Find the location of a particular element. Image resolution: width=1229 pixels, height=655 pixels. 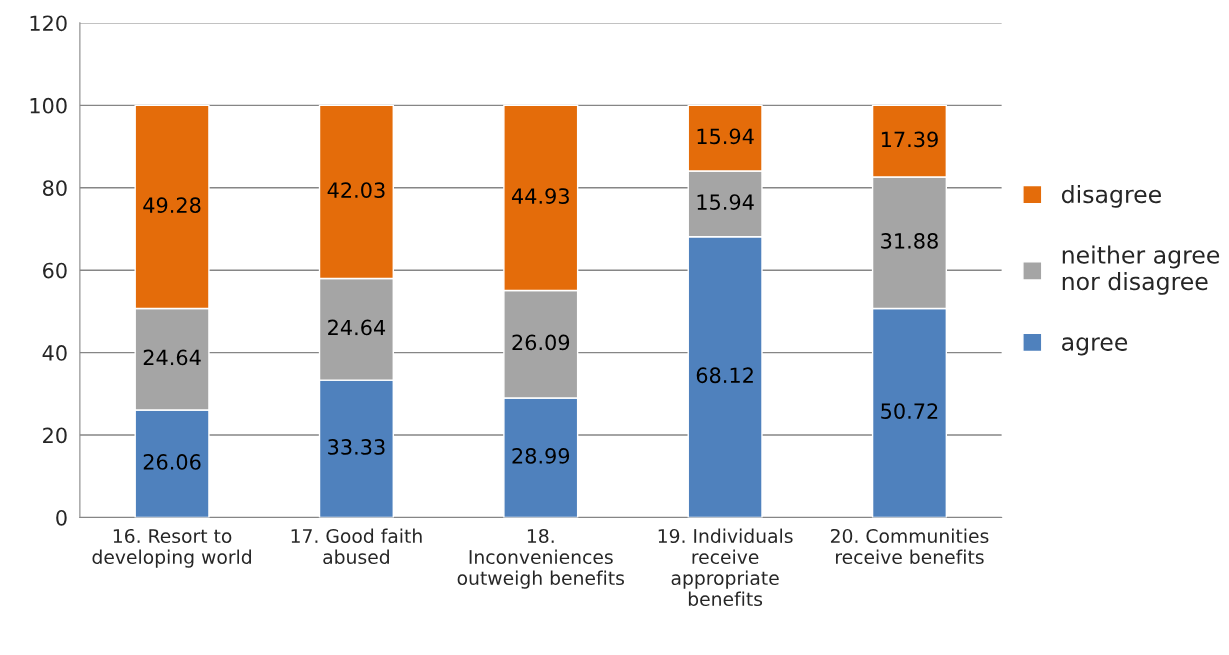

y-tick-label: 20 is located at coordinates (55, 435).